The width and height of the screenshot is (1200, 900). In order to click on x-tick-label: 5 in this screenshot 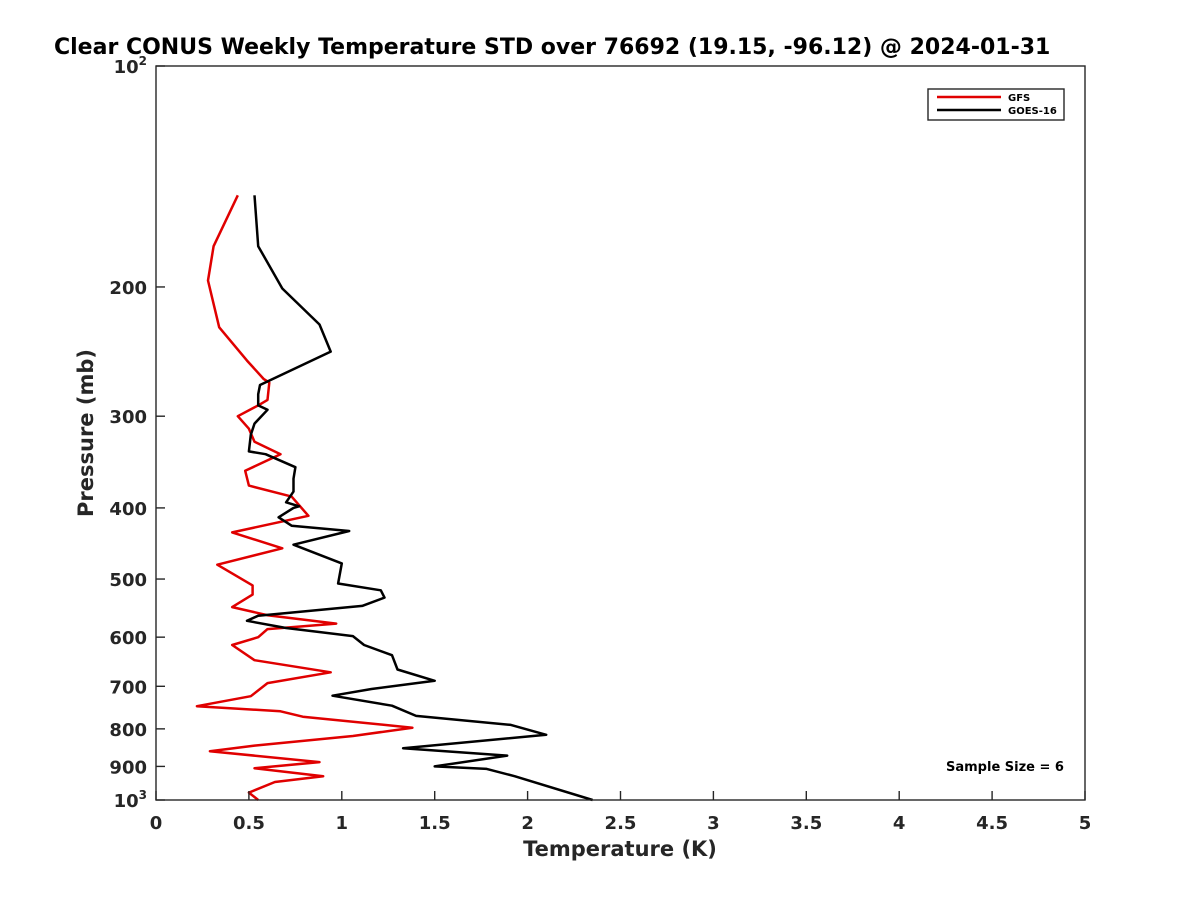, I will do `click(1085, 823)`.